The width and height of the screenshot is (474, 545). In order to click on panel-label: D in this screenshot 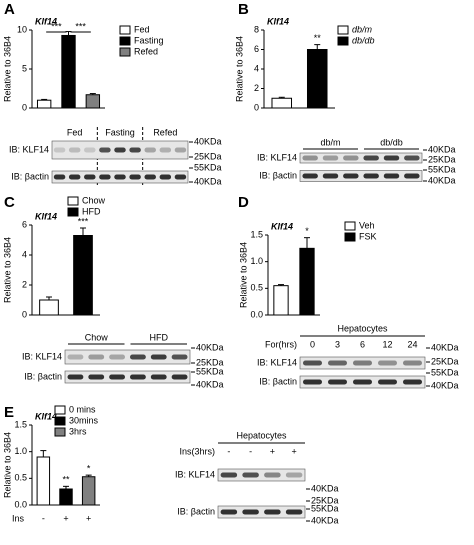, I will do `click(243, 202)`.